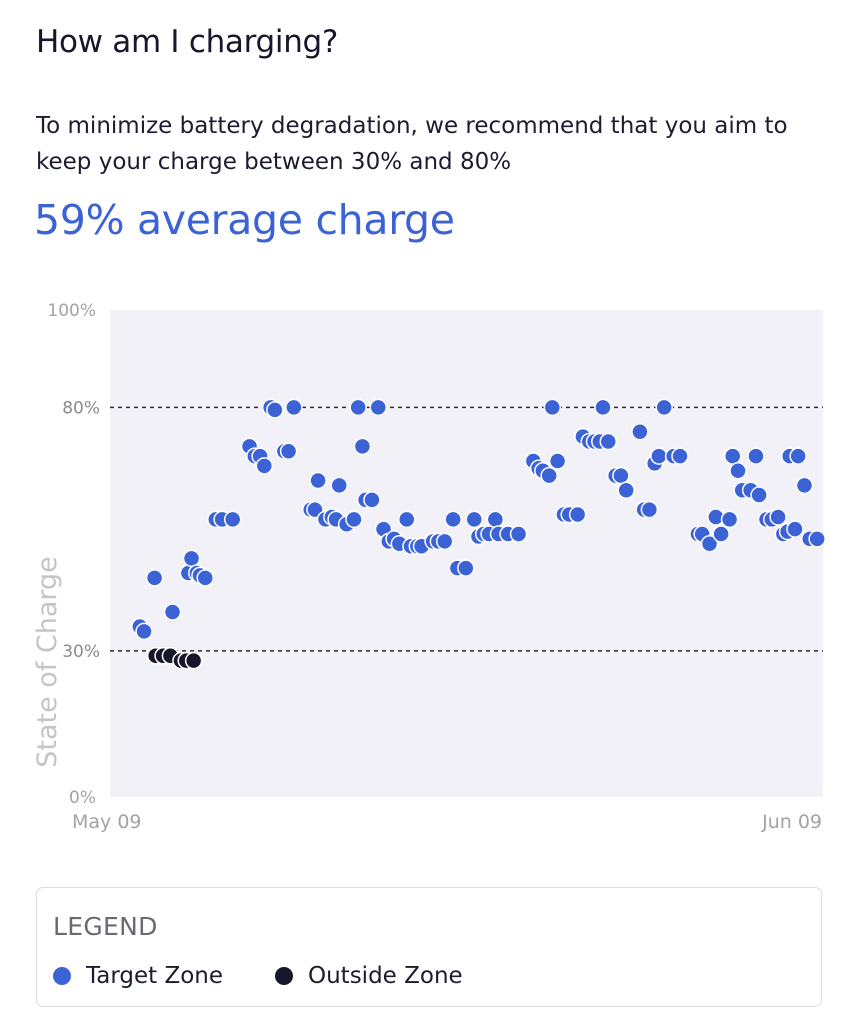  What do you see at coordinates (71, 311) in the screenshot?
I see `y-tick-label: 100%` at bounding box center [71, 311].